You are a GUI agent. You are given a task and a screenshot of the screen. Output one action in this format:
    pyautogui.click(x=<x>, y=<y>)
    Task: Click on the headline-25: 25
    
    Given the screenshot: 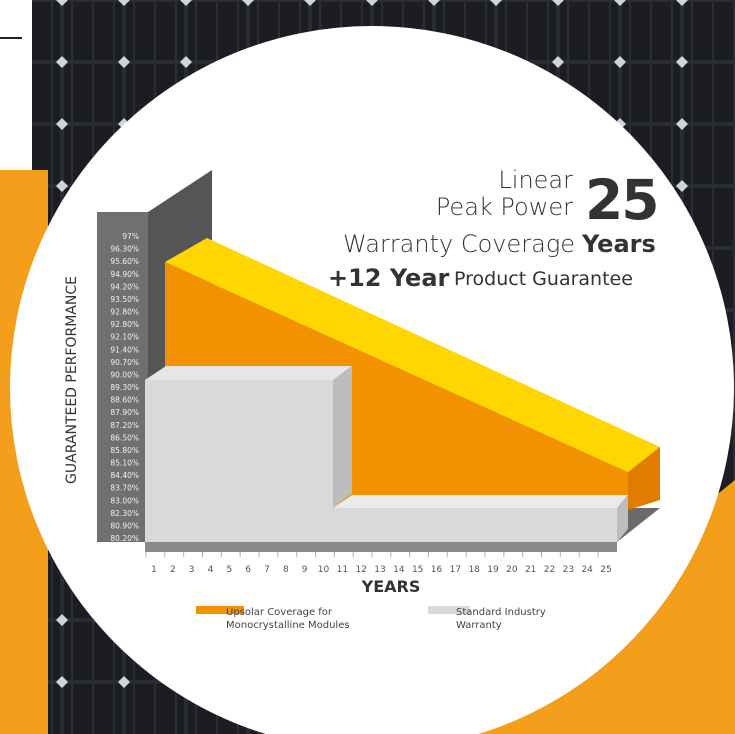 What is the action you would take?
    pyautogui.click(x=622, y=200)
    